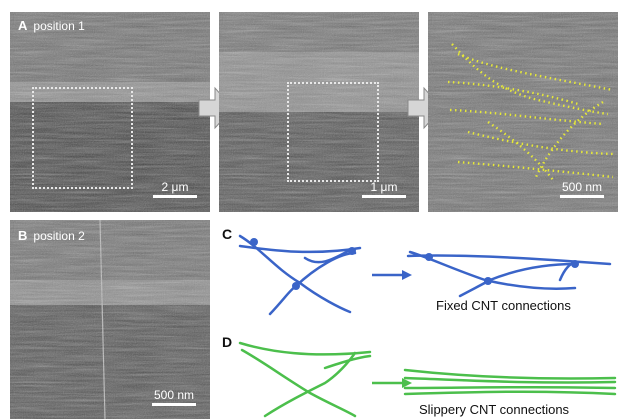 This screenshot has width=621, height=419. I want to click on schematic-d, so click(427, 379).